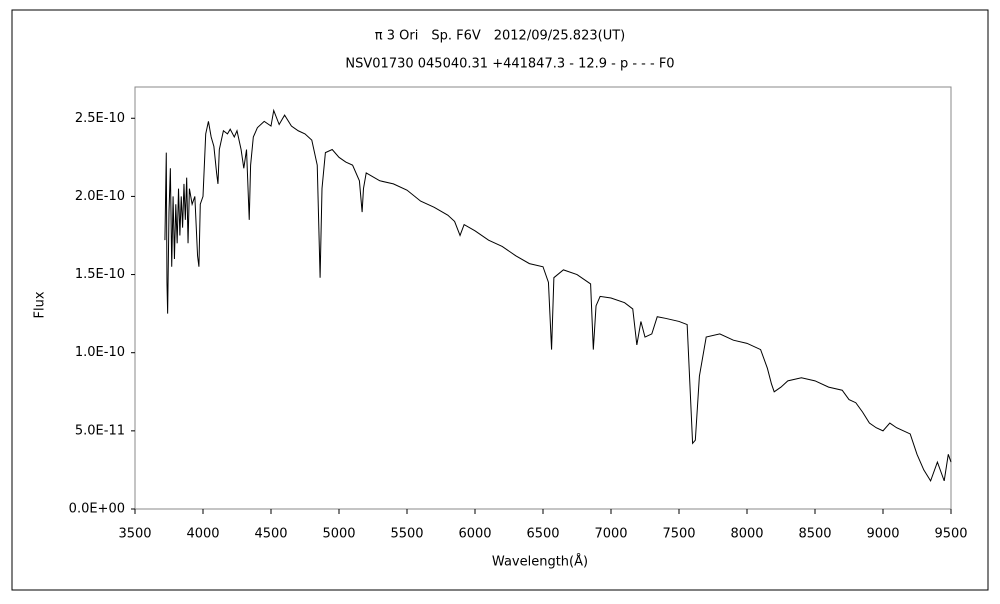 This screenshot has height=604, width=1000. Describe the element at coordinates (97, 509) in the screenshot. I see `y-tick-label: 0.0E+00` at that location.